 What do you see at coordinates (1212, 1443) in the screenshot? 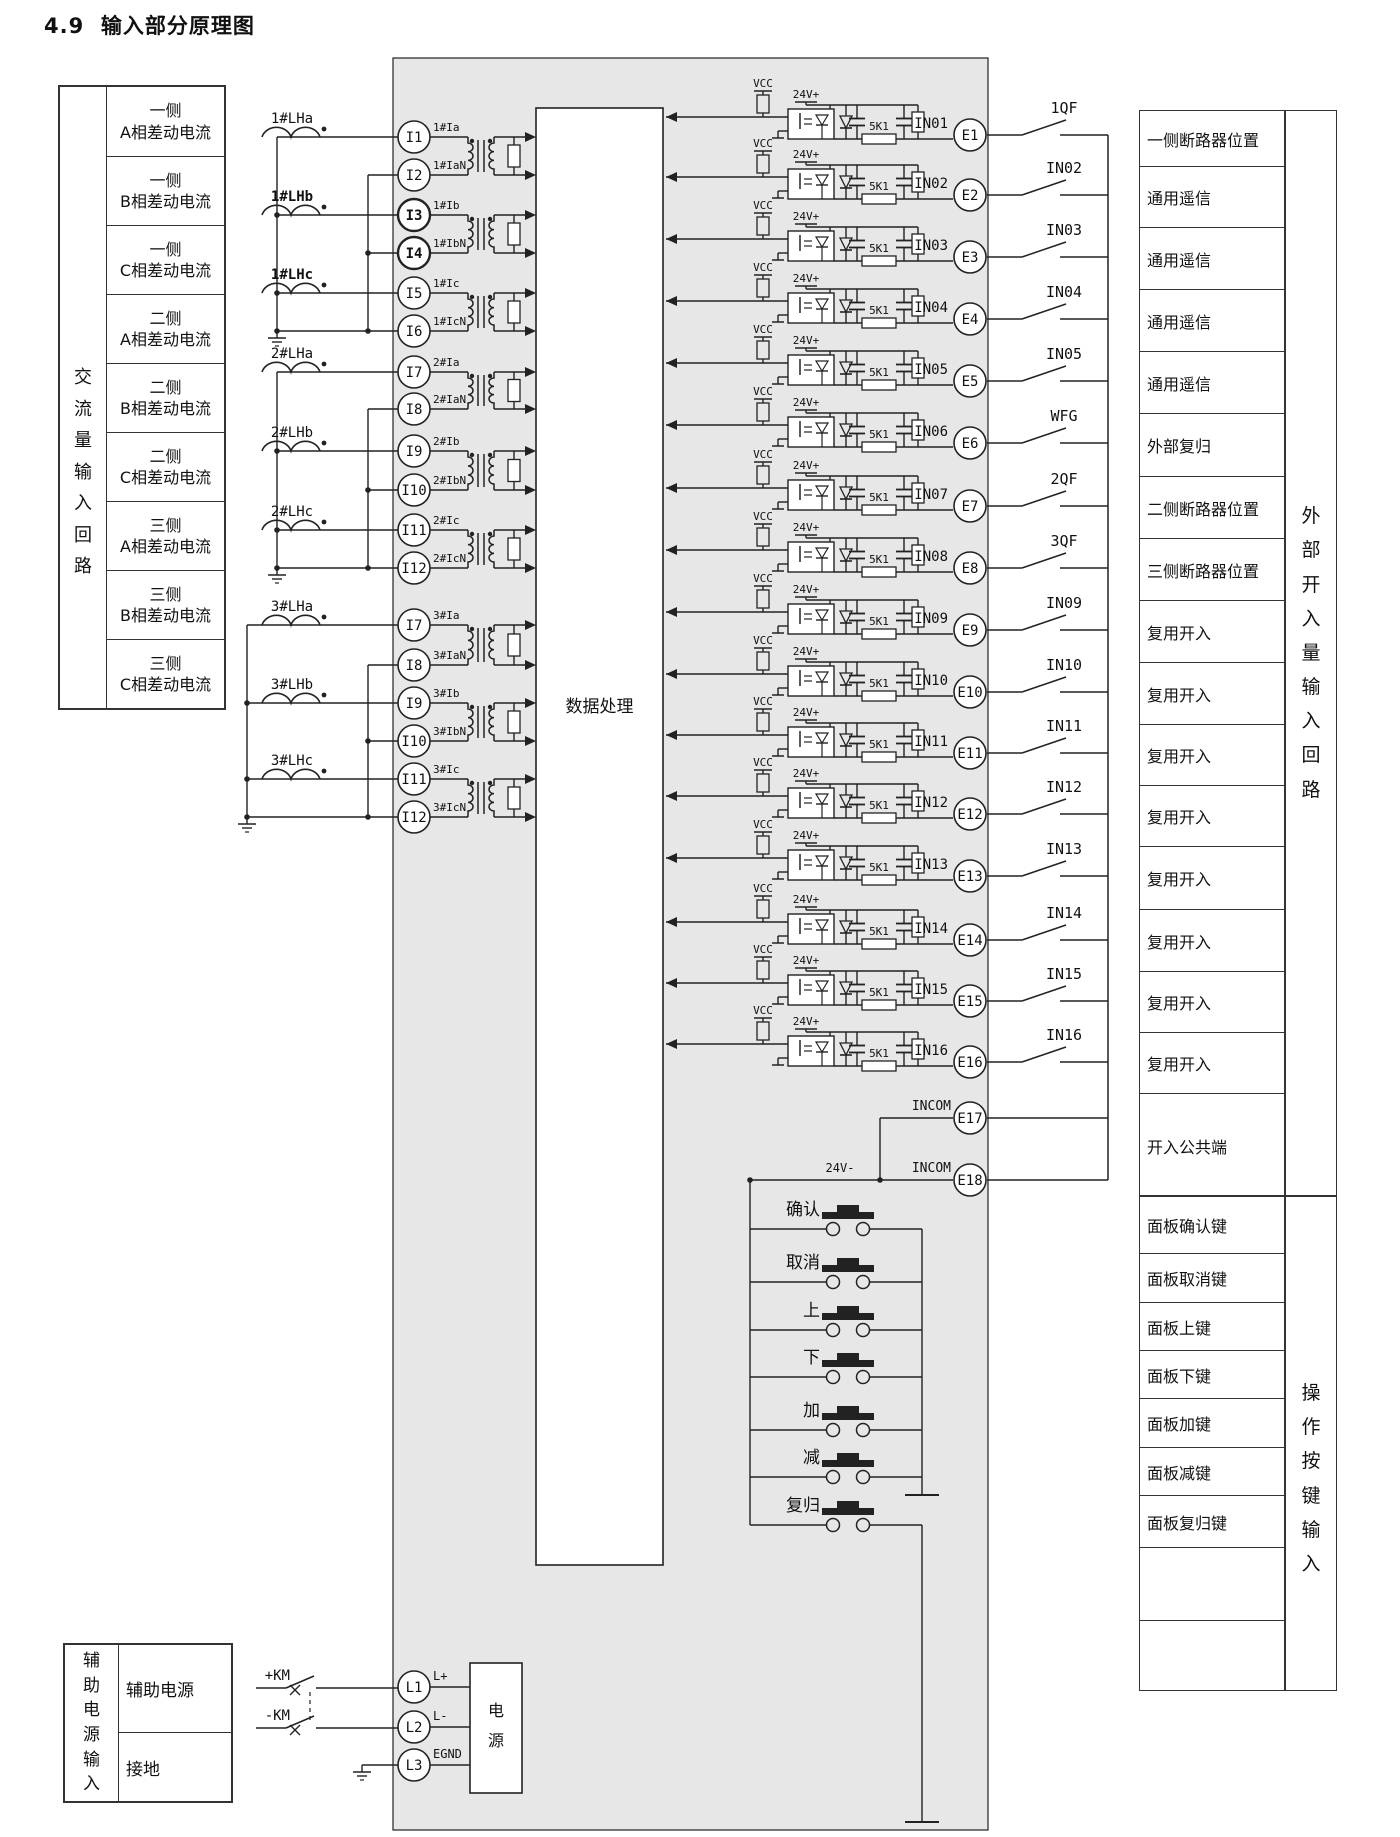
I see `table: 面板确认键 面板取消键 面板上键 面板下键 面板加键 面板减键 面板复归键` at bounding box center [1212, 1443].